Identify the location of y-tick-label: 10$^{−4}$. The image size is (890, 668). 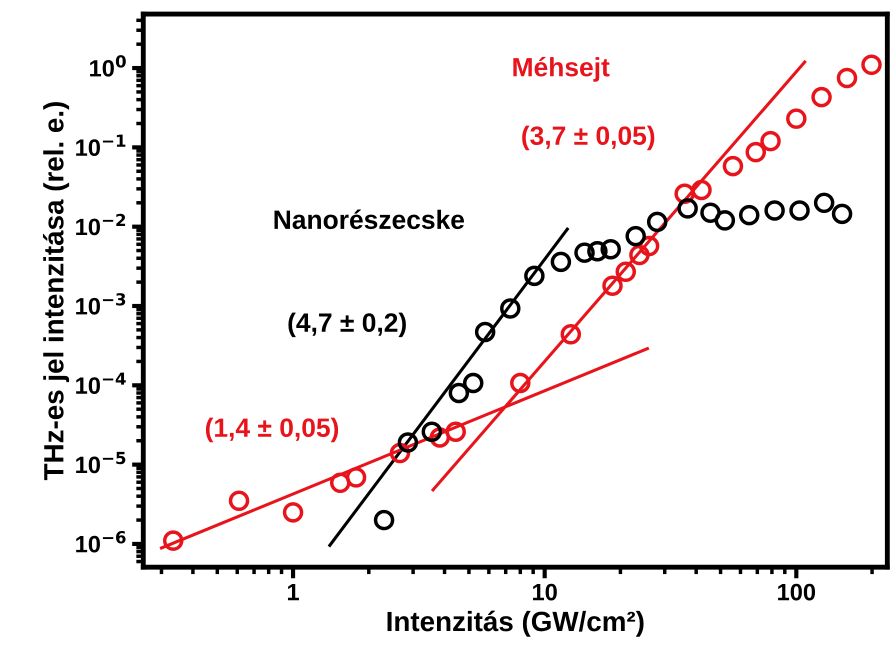
(101, 383).